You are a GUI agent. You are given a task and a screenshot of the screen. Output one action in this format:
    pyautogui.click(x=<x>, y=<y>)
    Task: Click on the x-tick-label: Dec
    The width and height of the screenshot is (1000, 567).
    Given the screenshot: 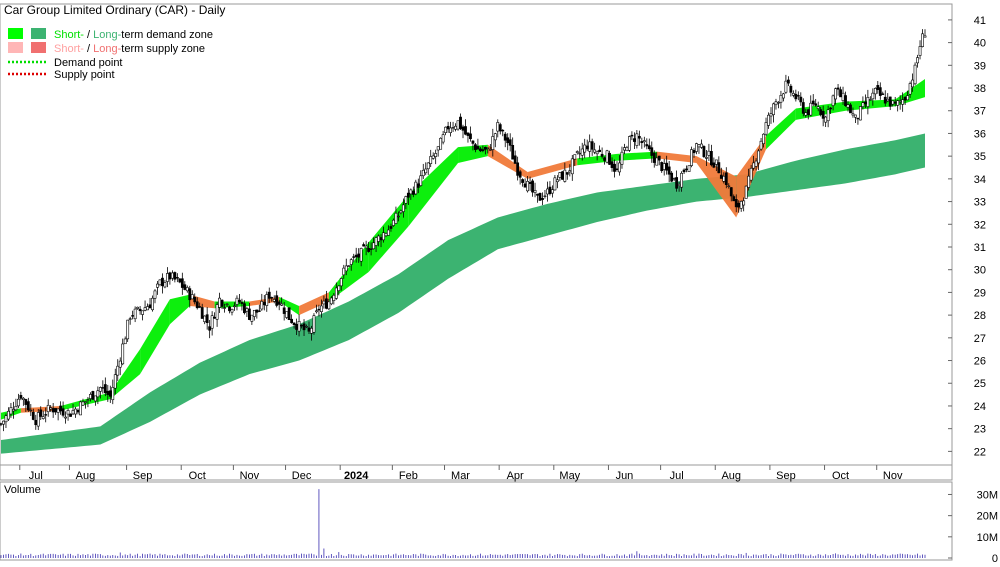 What is the action you would take?
    pyautogui.click(x=302, y=476)
    